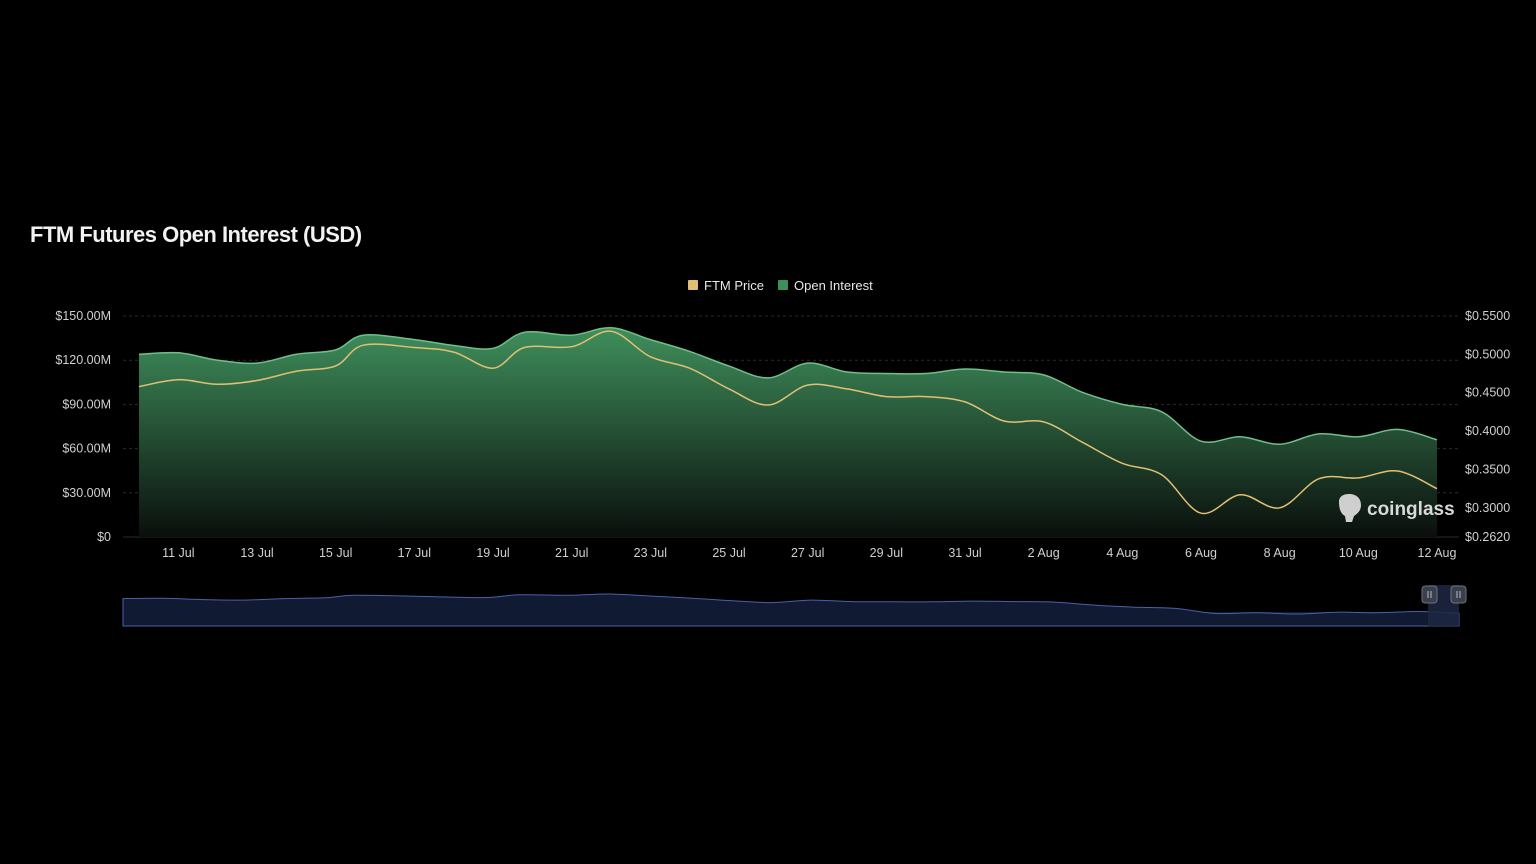 The image size is (1536, 864). What do you see at coordinates (788, 386) in the screenshot?
I see `open-interest-line` at bounding box center [788, 386].